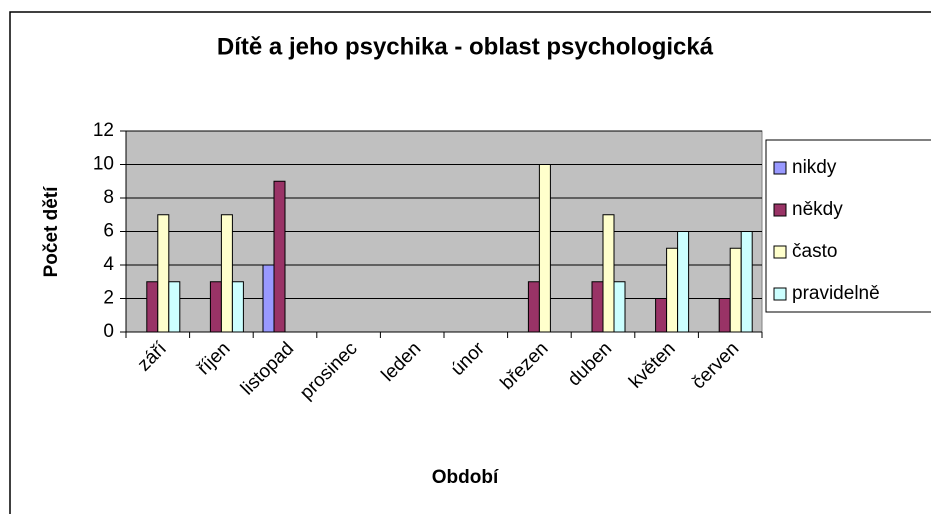 The height and width of the screenshot is (514, 931). What do you see at coordinates (108, 298) in the screenshot?
I see `y-tick-label: 2` at bounding box center [108, 298].